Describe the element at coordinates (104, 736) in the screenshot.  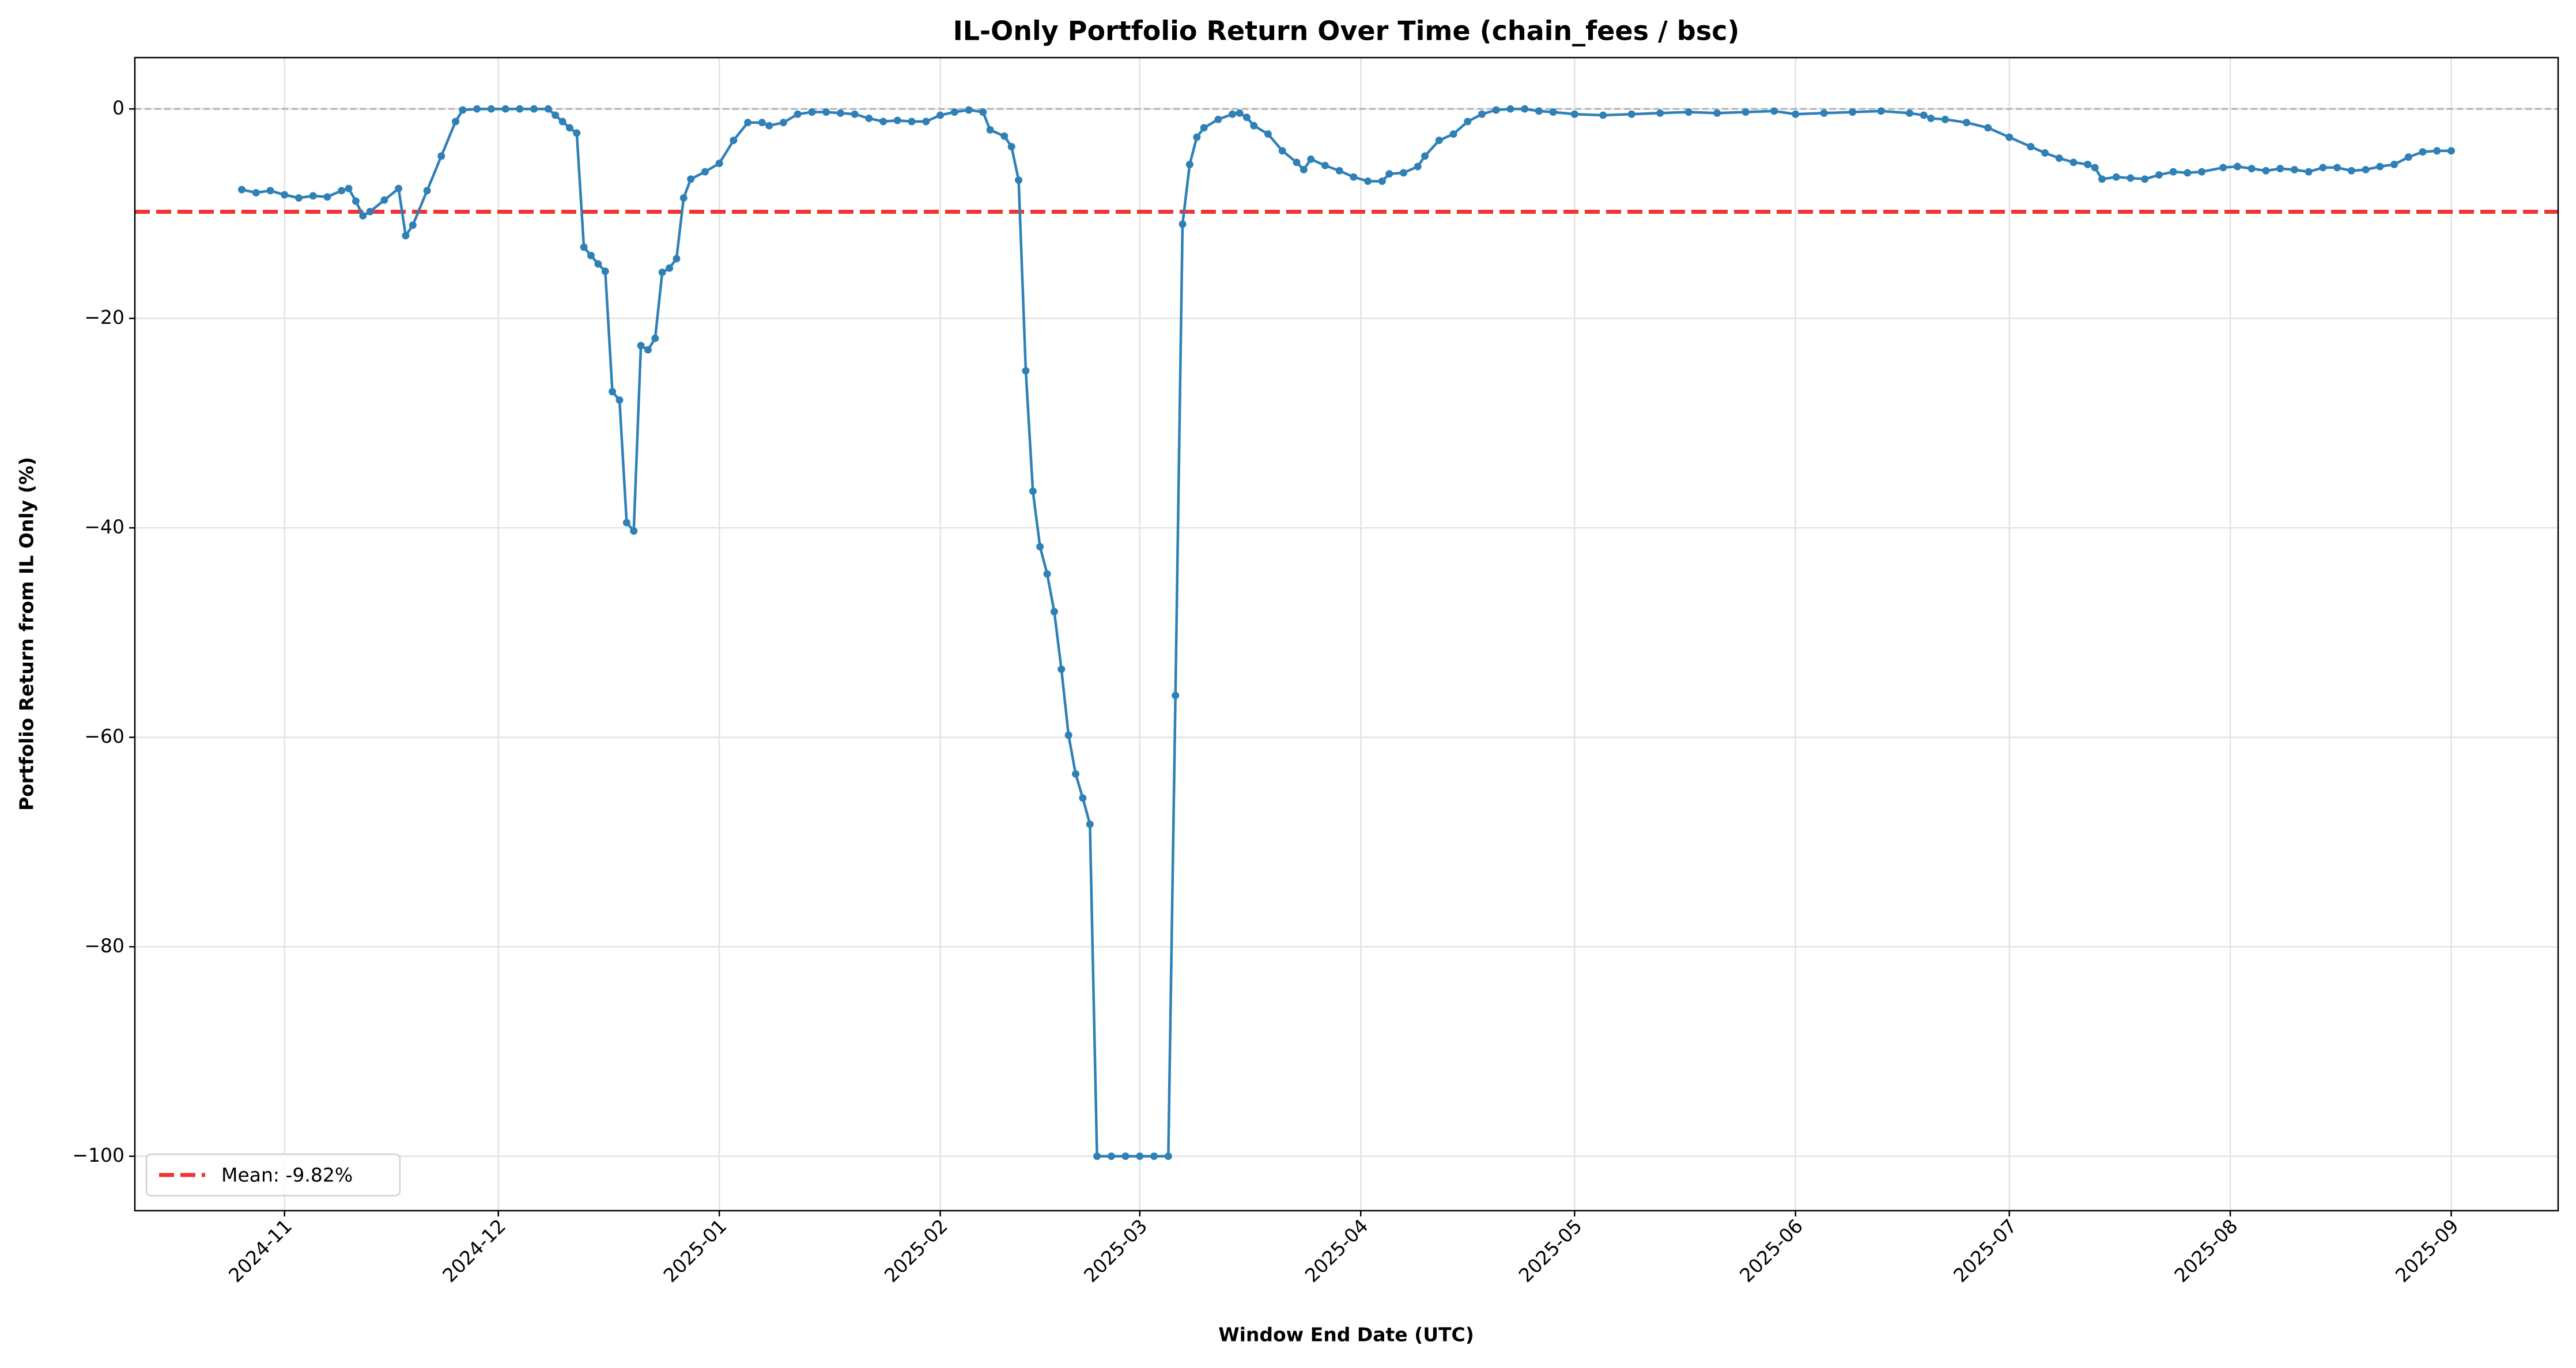
I see `y-tick-label: −60` at that location.